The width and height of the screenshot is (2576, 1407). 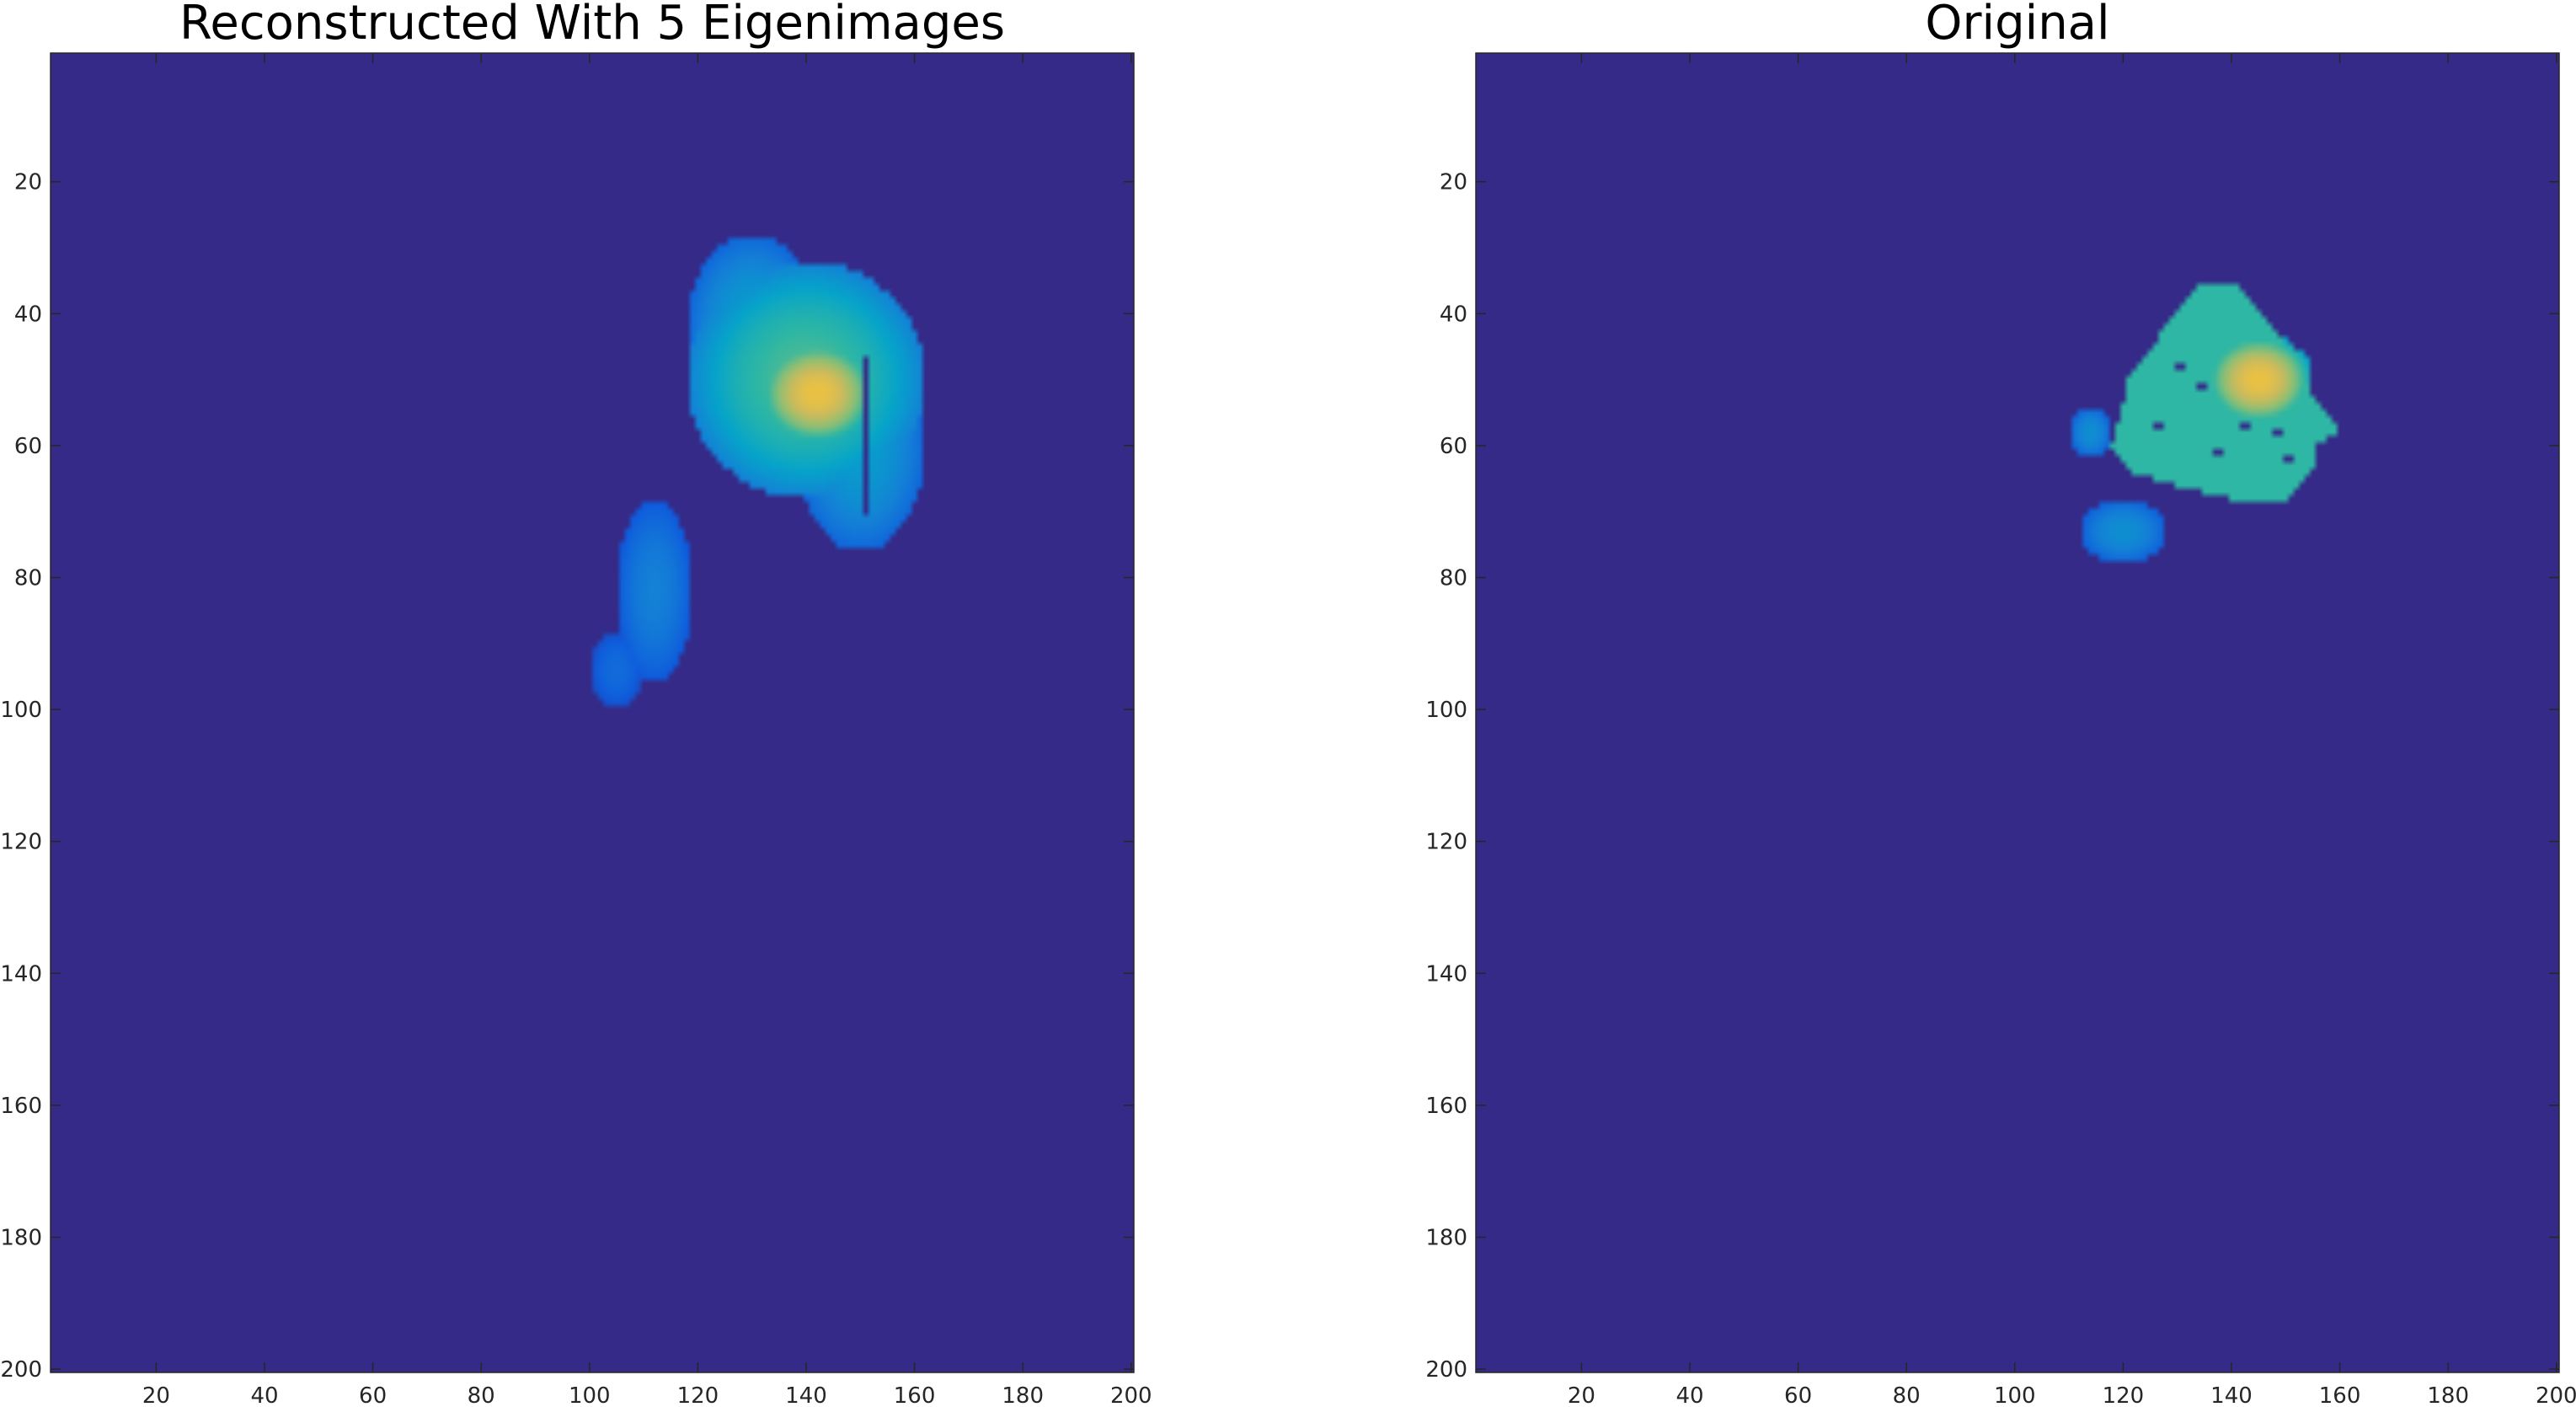 What do you see at coordinates (592, 25) in the screenshot?
I see `chart-title: Reconstructed With 5 Eigenimages` at bounding box center [592, 25].